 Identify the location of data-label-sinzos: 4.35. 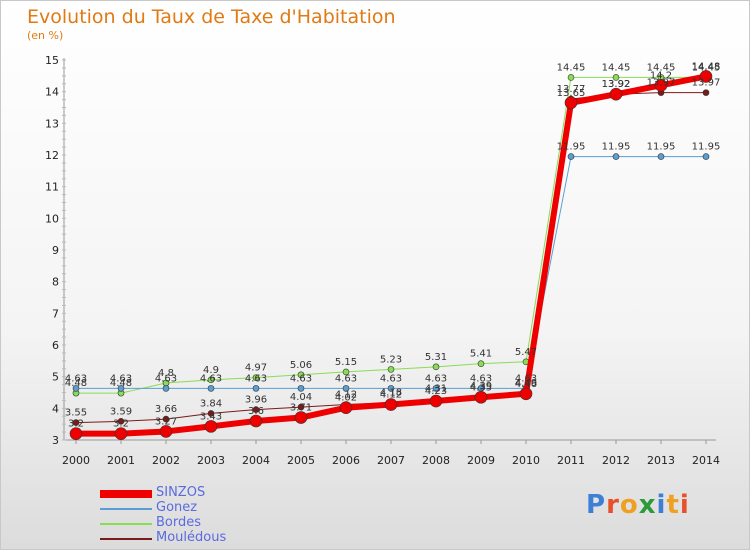
(481, 387).